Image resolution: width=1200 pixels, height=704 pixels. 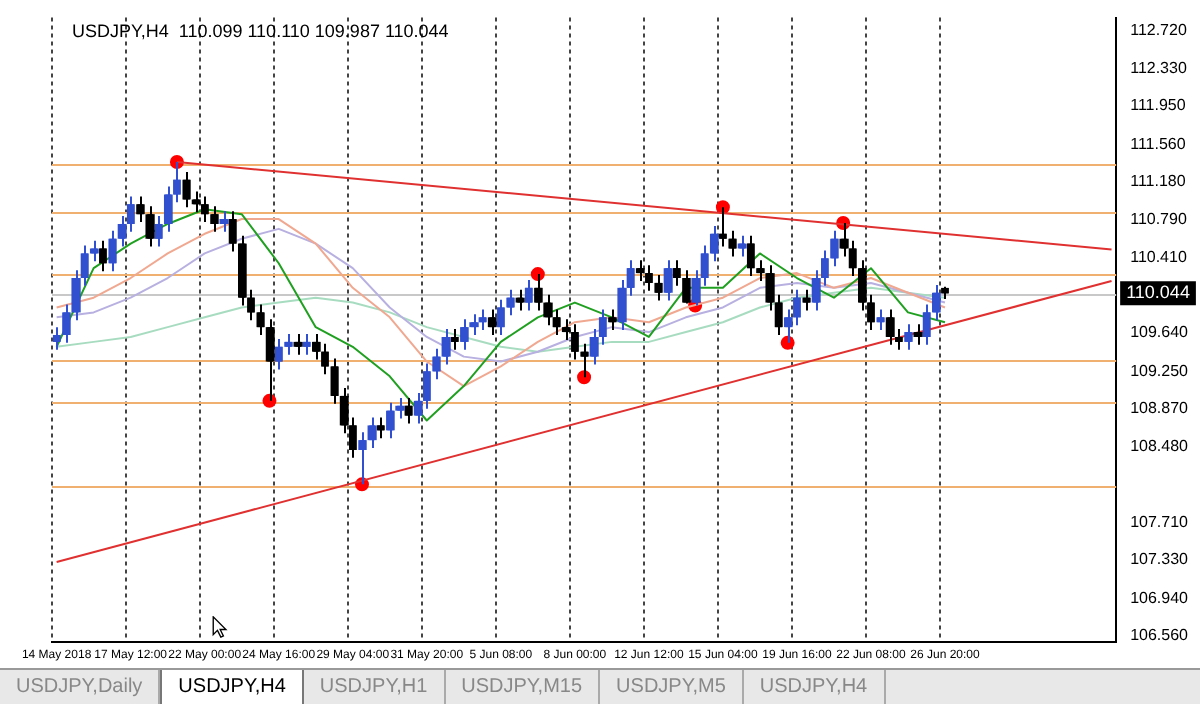 I want to click on y-tick-label: 107.330, so click(x=1160, y=559).